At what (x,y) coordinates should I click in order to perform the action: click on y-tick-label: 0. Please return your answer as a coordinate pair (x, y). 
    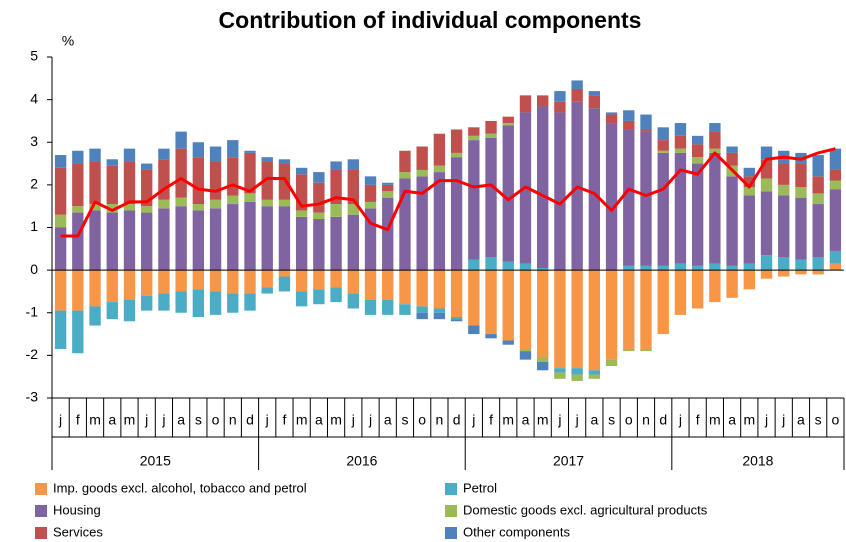
    Looking at the image, I should click on (34, 269).